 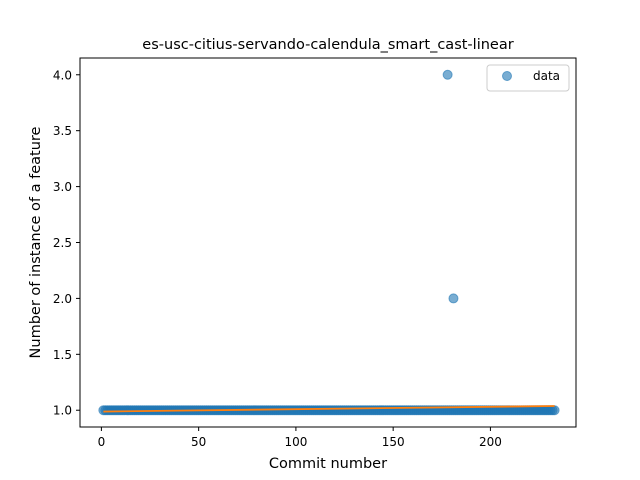 What do you see at coordinates (62, 411) in the screenshot?
I see `y-tick-label: 1.0` at bounding box center [62, 411].